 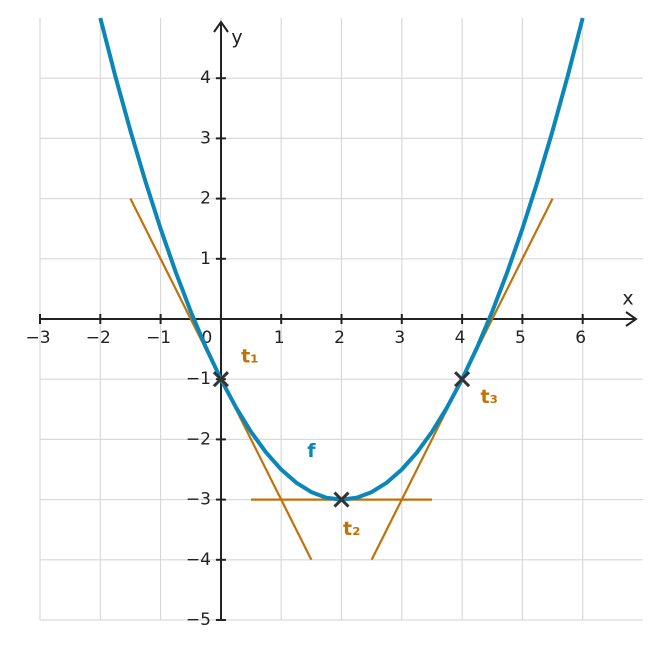 I want to click on y-axis-label: y, so click(x=236, y=38).